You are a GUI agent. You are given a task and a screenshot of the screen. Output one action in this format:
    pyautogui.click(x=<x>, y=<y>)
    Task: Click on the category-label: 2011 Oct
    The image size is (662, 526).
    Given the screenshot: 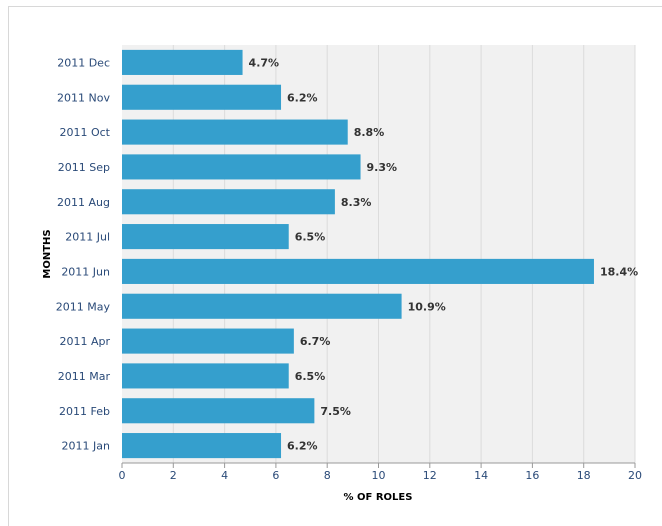 What is the action you would take?
    pyautogui.click(x=84, y=132)
    